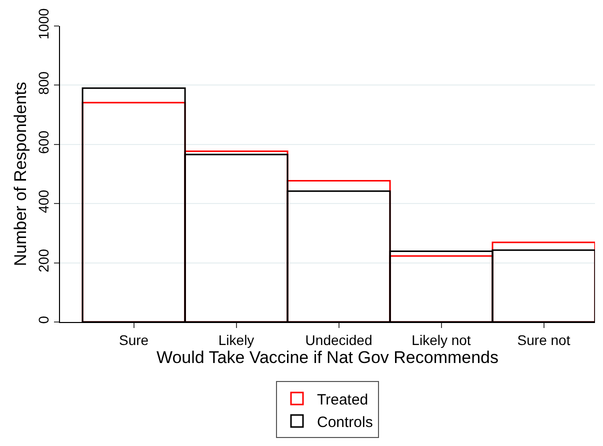  Describe the element at coordinates (43, 320) in the screenshot. I see `y-tick-label: 0` at that location.